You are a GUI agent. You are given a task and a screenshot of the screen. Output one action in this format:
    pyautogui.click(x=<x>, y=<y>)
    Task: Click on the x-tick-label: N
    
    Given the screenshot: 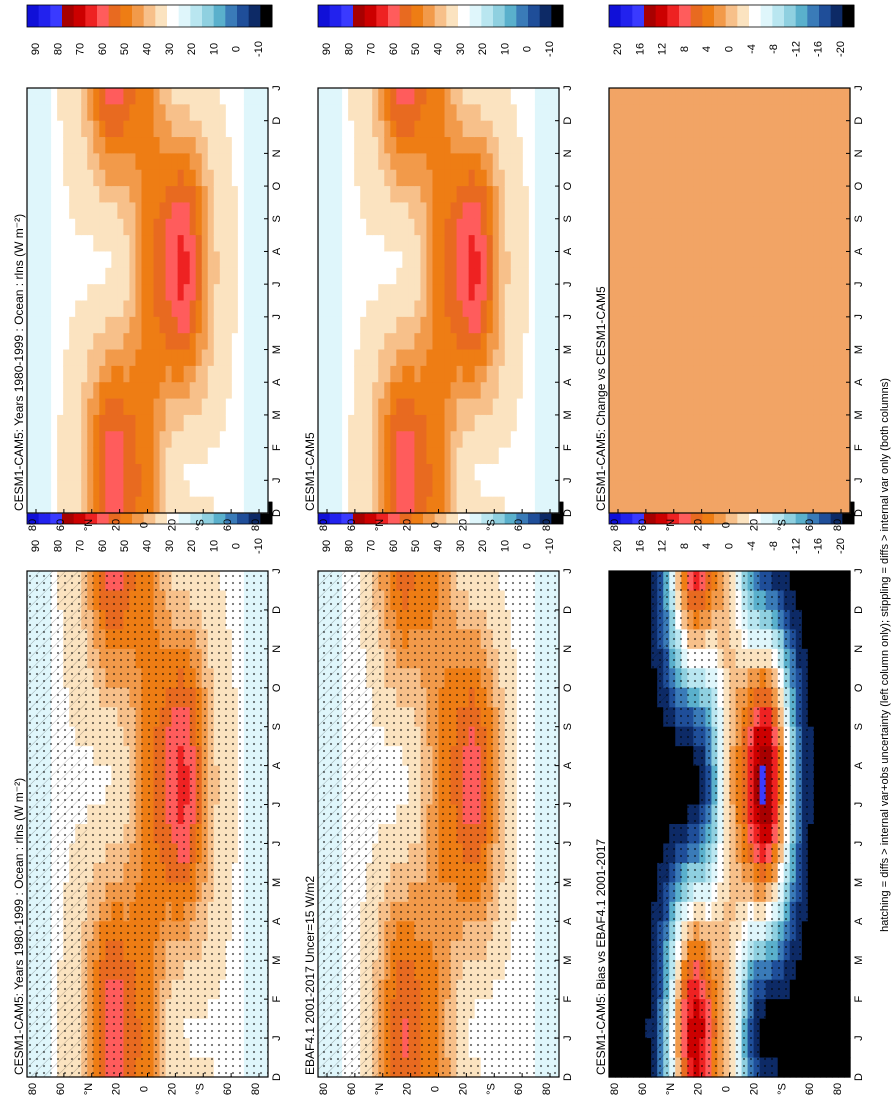 What is the action you would take?
    pyautogui.click(x=568, y=649)
    